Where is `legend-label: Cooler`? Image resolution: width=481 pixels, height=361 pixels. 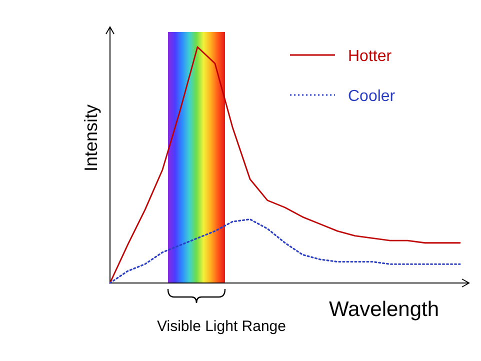
legend-label: Cooler is located at coordinates (372, 96).